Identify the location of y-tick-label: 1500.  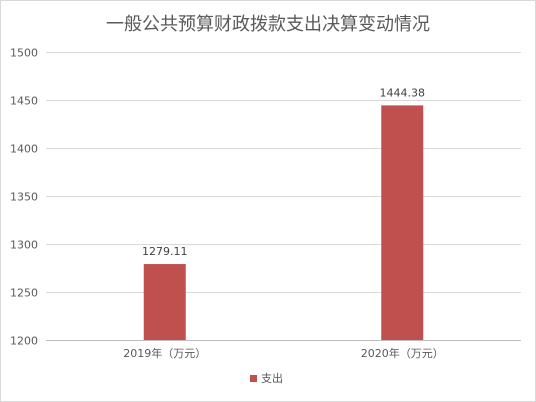
(24, 53).